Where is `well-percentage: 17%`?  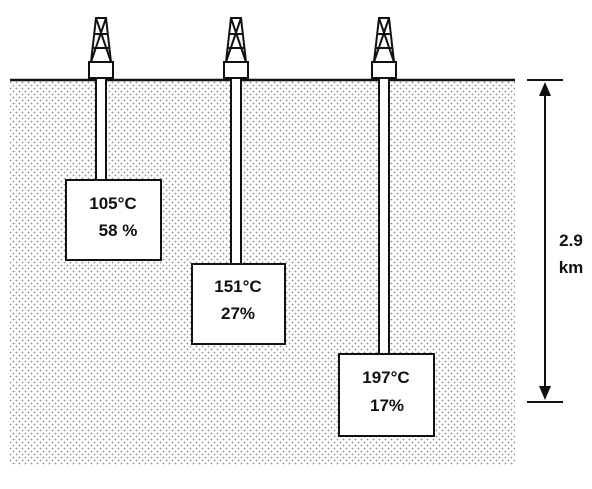
well-percentage: 17% is located at coordinates (387, 405).